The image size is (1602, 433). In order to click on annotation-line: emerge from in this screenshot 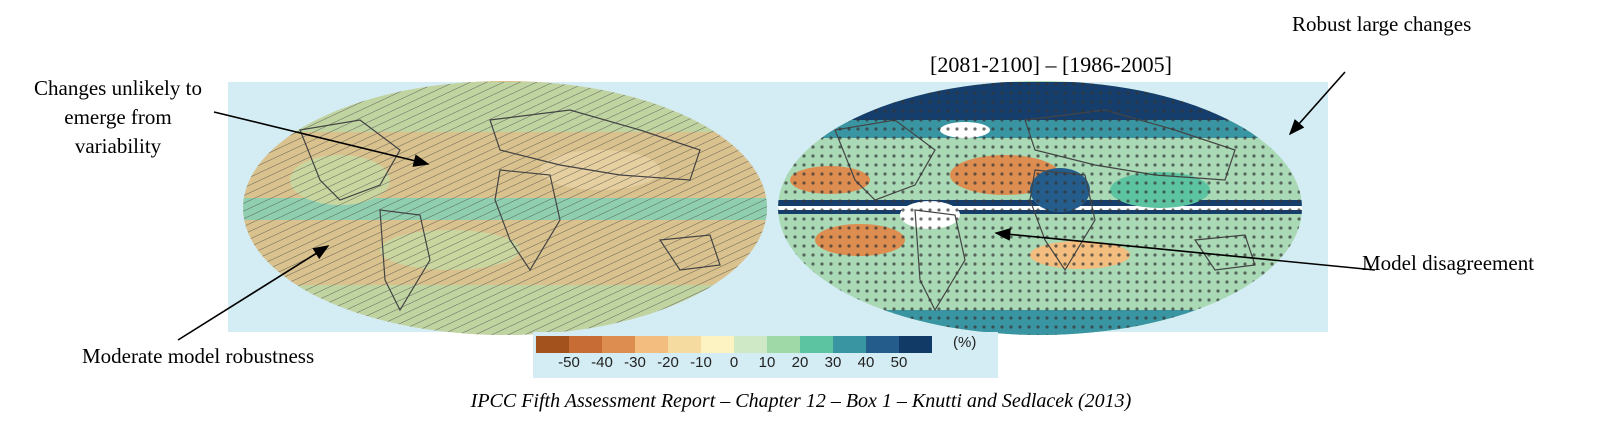, I will do `click(118, 117)`.